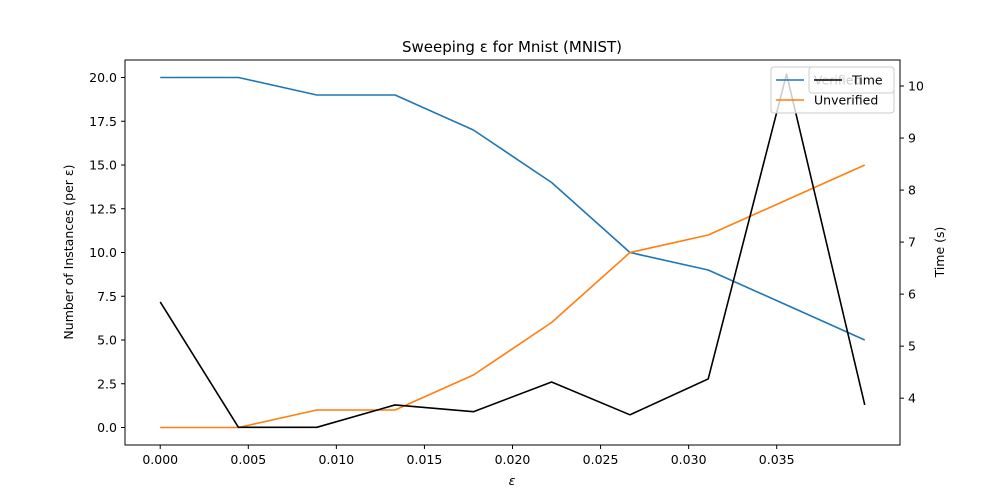  What do you see at coordinates (512, 480) in the screenshot?
I see `x-axis-label: ε` at bounding box center [512, 480].